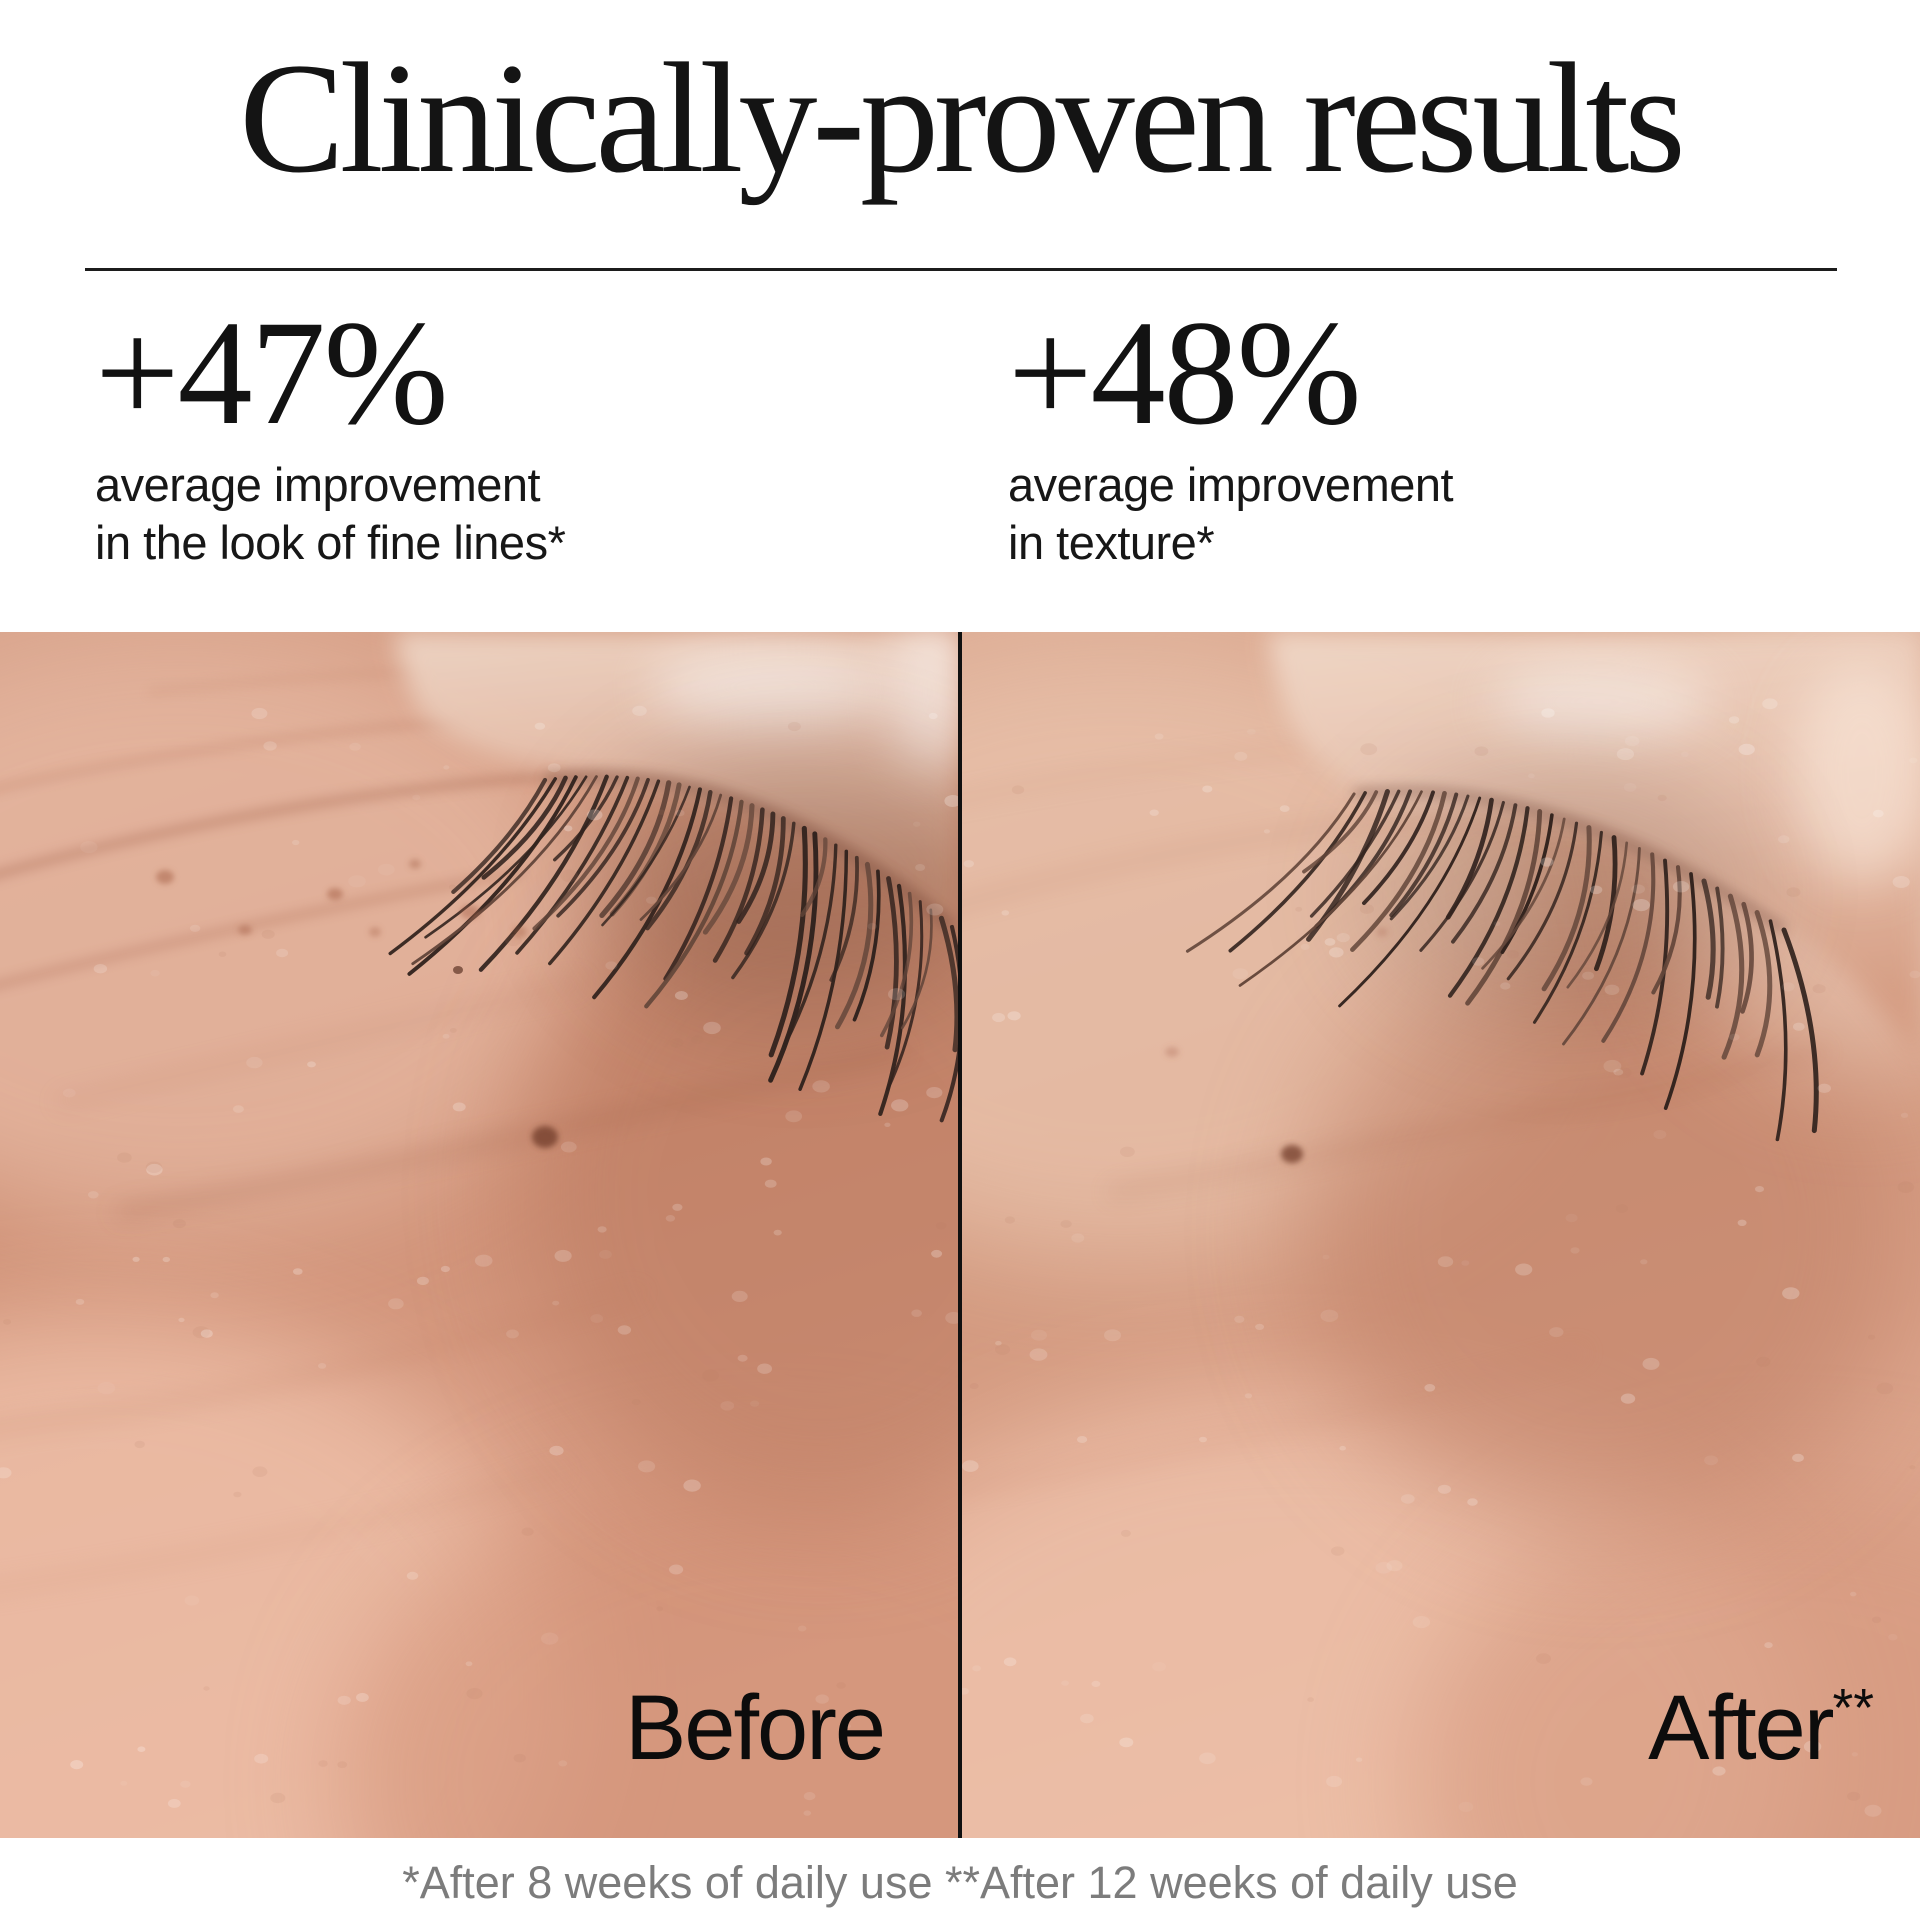 The height and width of the screenshot is (1920, 1920). Describe the element at coordinates (1231, 514) in the screenshot. I see `stat-texture-desc: average improvement in texture*` at that location.